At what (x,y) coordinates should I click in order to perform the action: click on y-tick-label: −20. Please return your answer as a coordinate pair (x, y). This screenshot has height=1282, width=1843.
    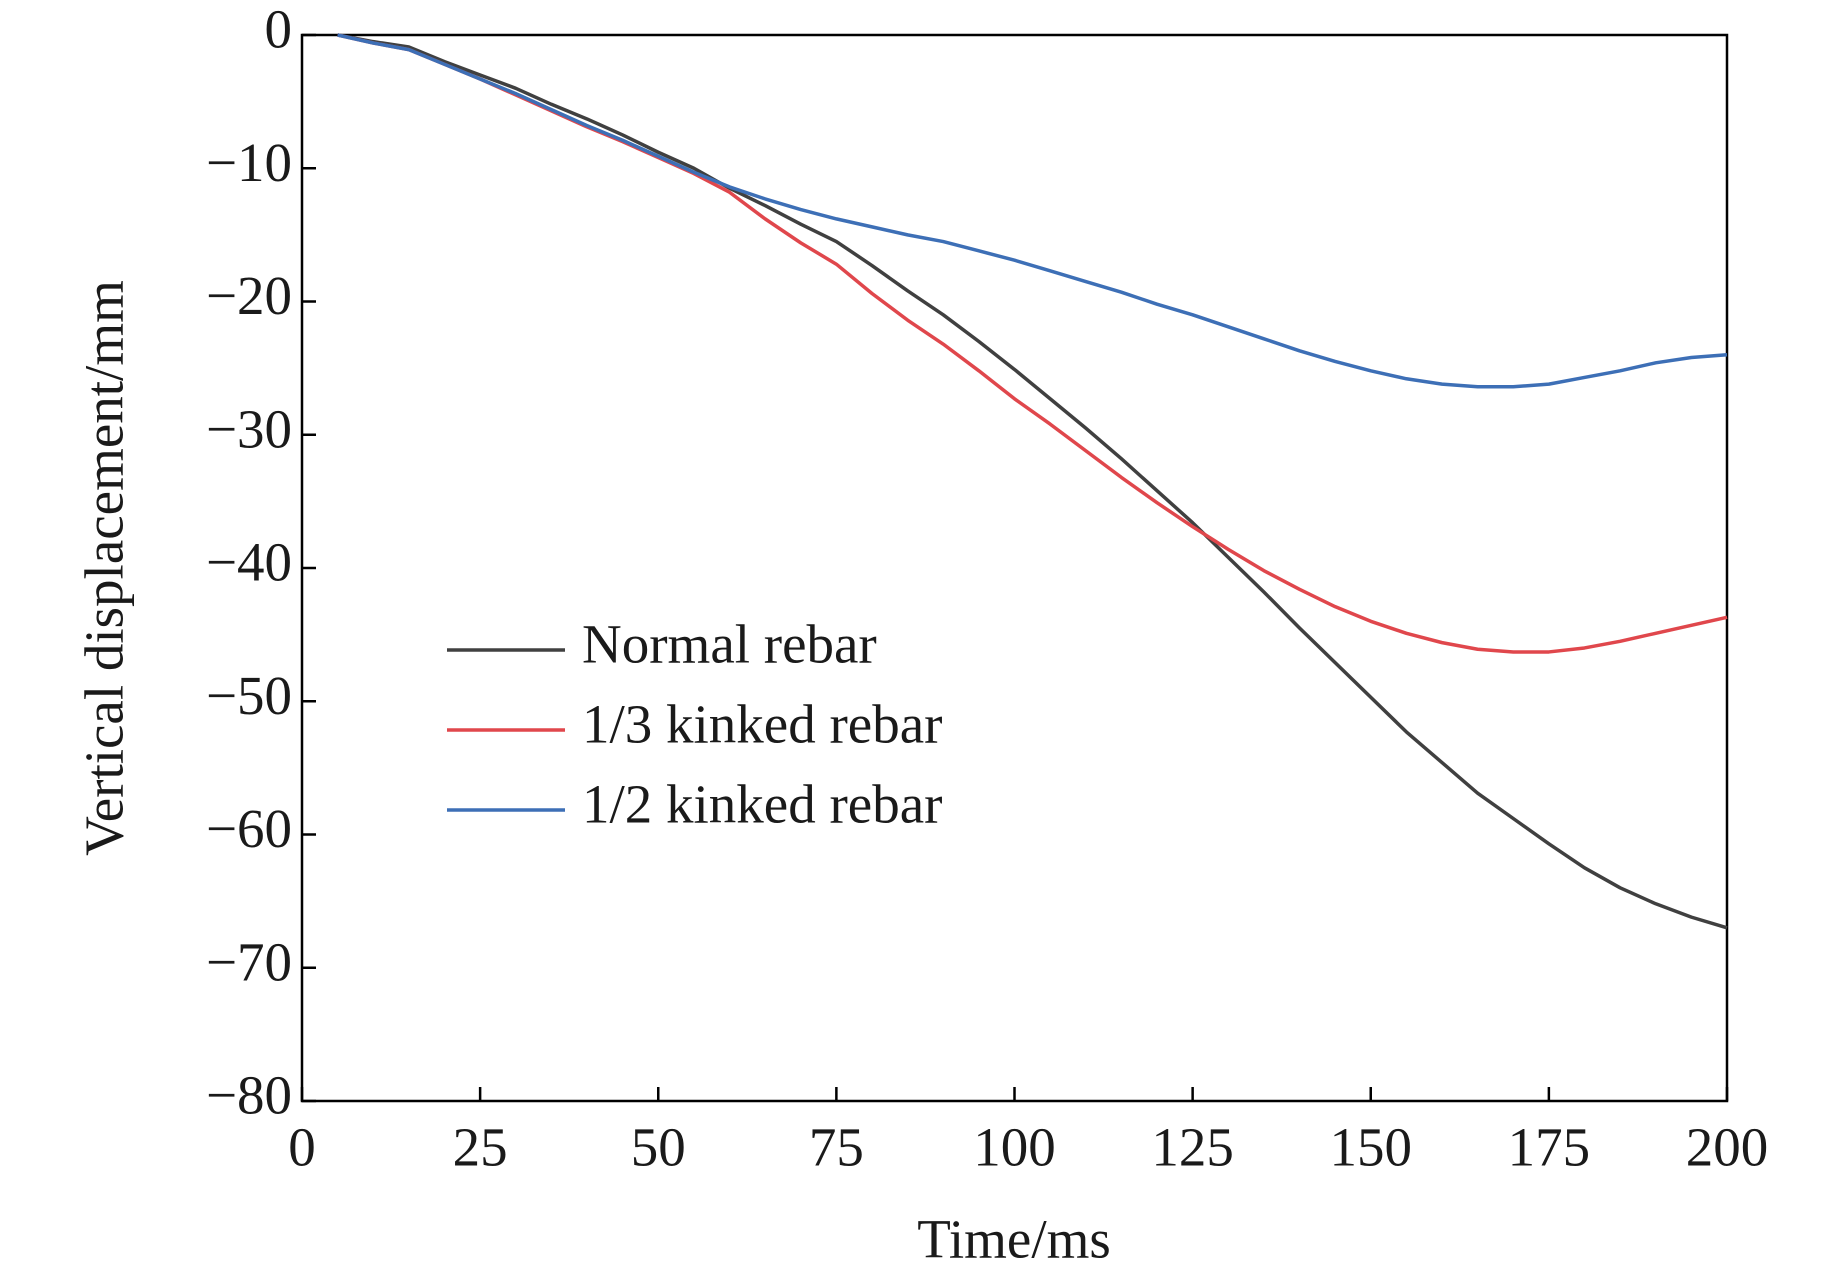
    Looking at the image, I should click on (249, 295).